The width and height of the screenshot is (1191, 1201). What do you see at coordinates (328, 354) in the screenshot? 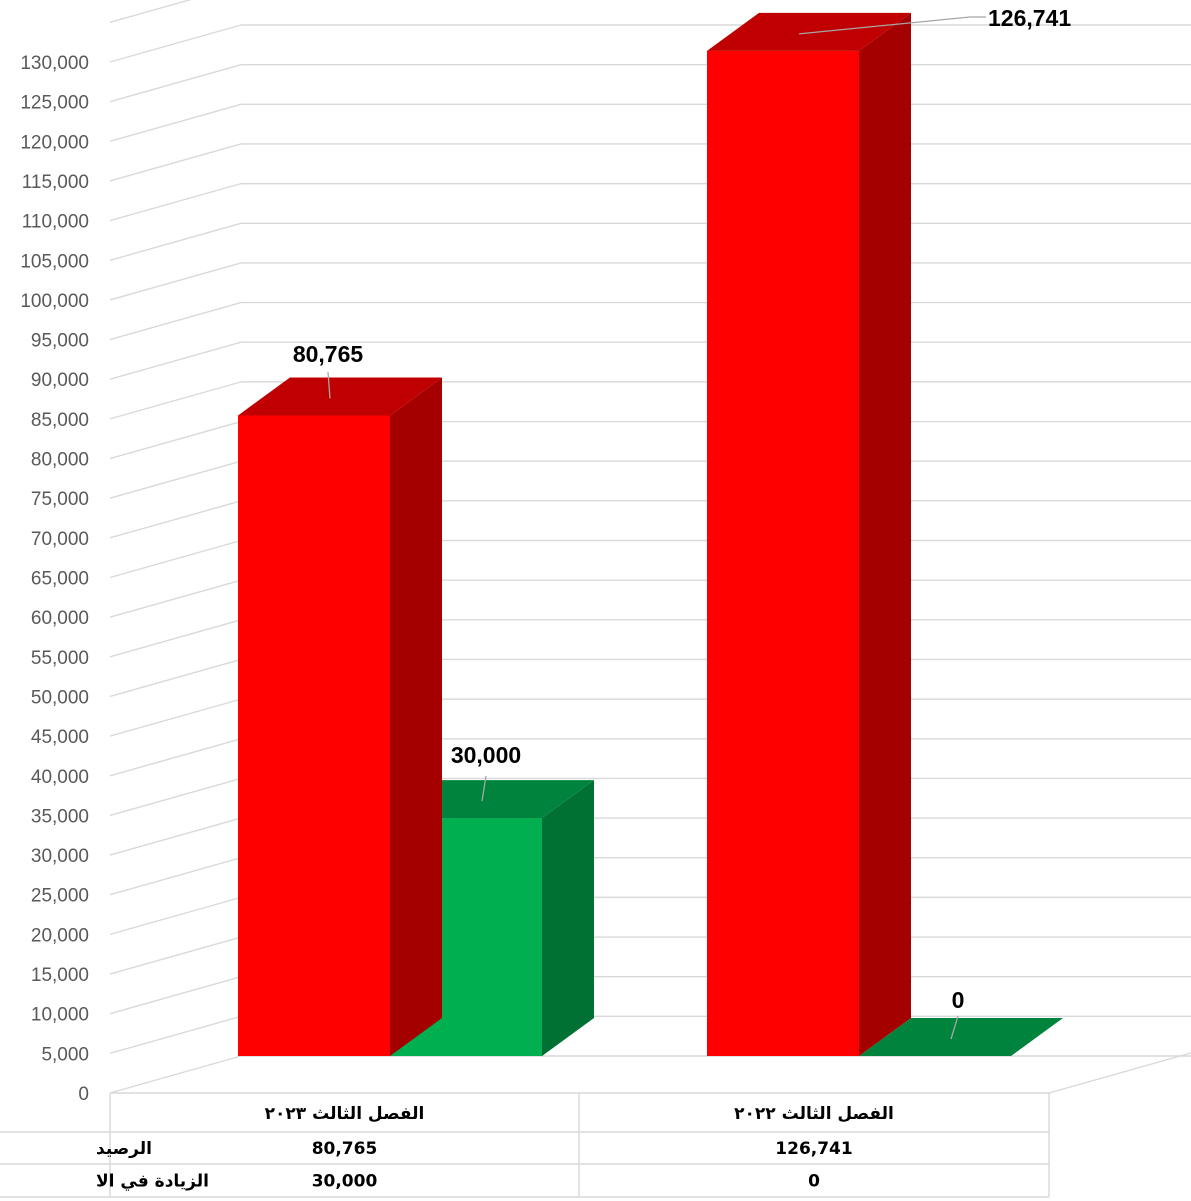
I see `data-label: 80,765` at bounding box center [328, 354].